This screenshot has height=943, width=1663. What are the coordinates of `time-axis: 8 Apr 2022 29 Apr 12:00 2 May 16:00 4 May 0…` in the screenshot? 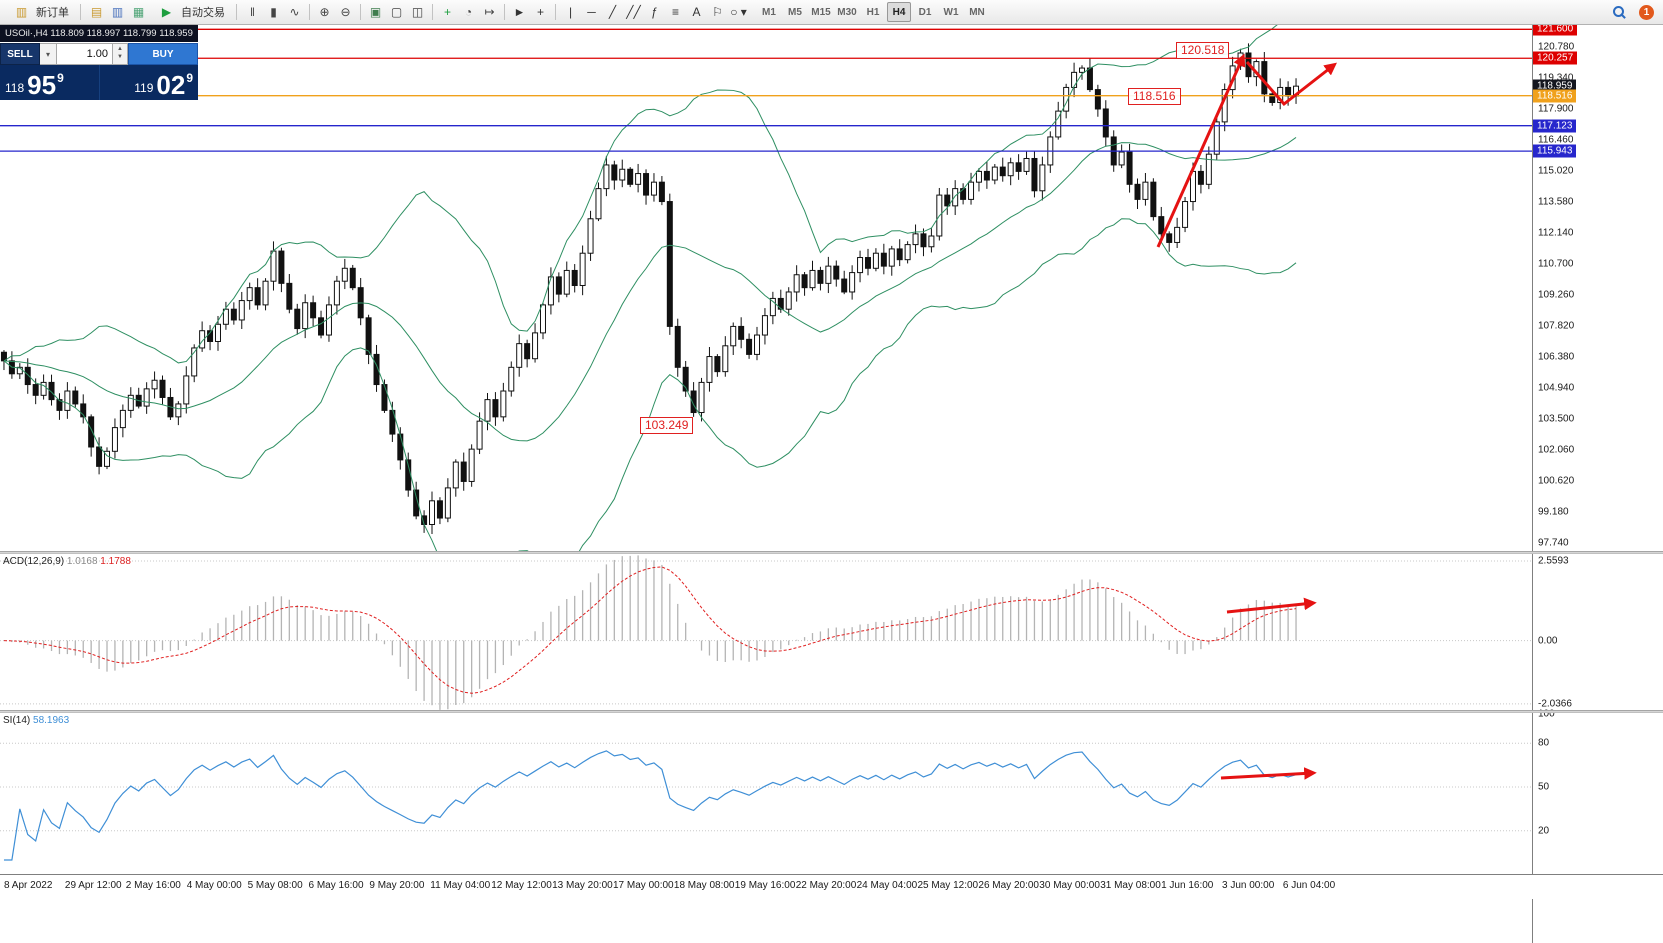 It's located at (831, 886).